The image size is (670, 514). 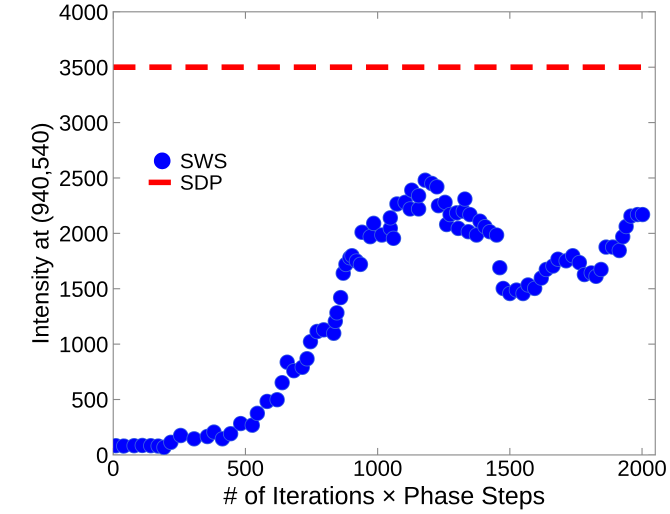 What do you see at coordinates (90, 400) in the screenshot?
I see `y-tick-label: 500` at bounding box center [90, 400].